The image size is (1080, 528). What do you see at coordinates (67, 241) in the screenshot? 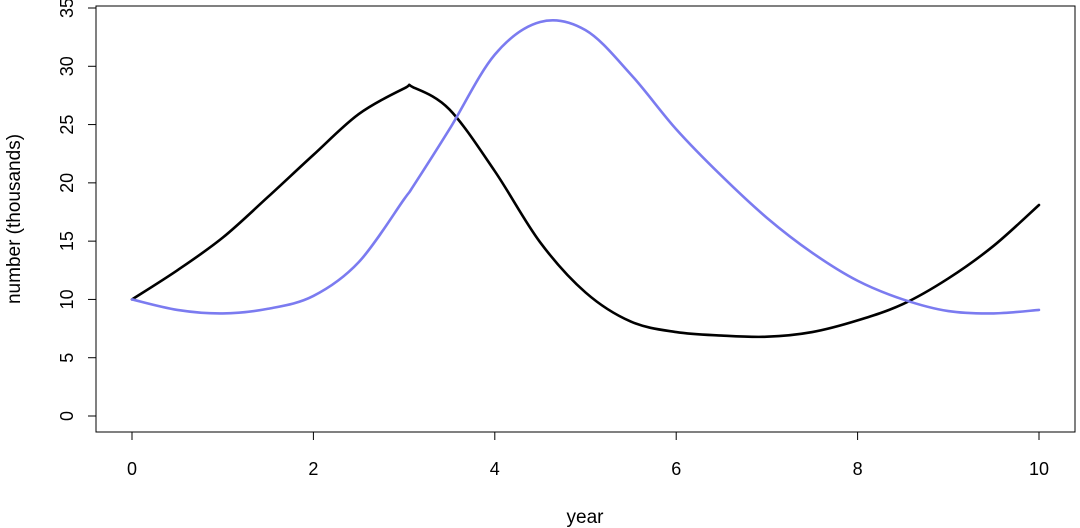
I see `y-tick-label: 15` at bounding box center [67, 241].